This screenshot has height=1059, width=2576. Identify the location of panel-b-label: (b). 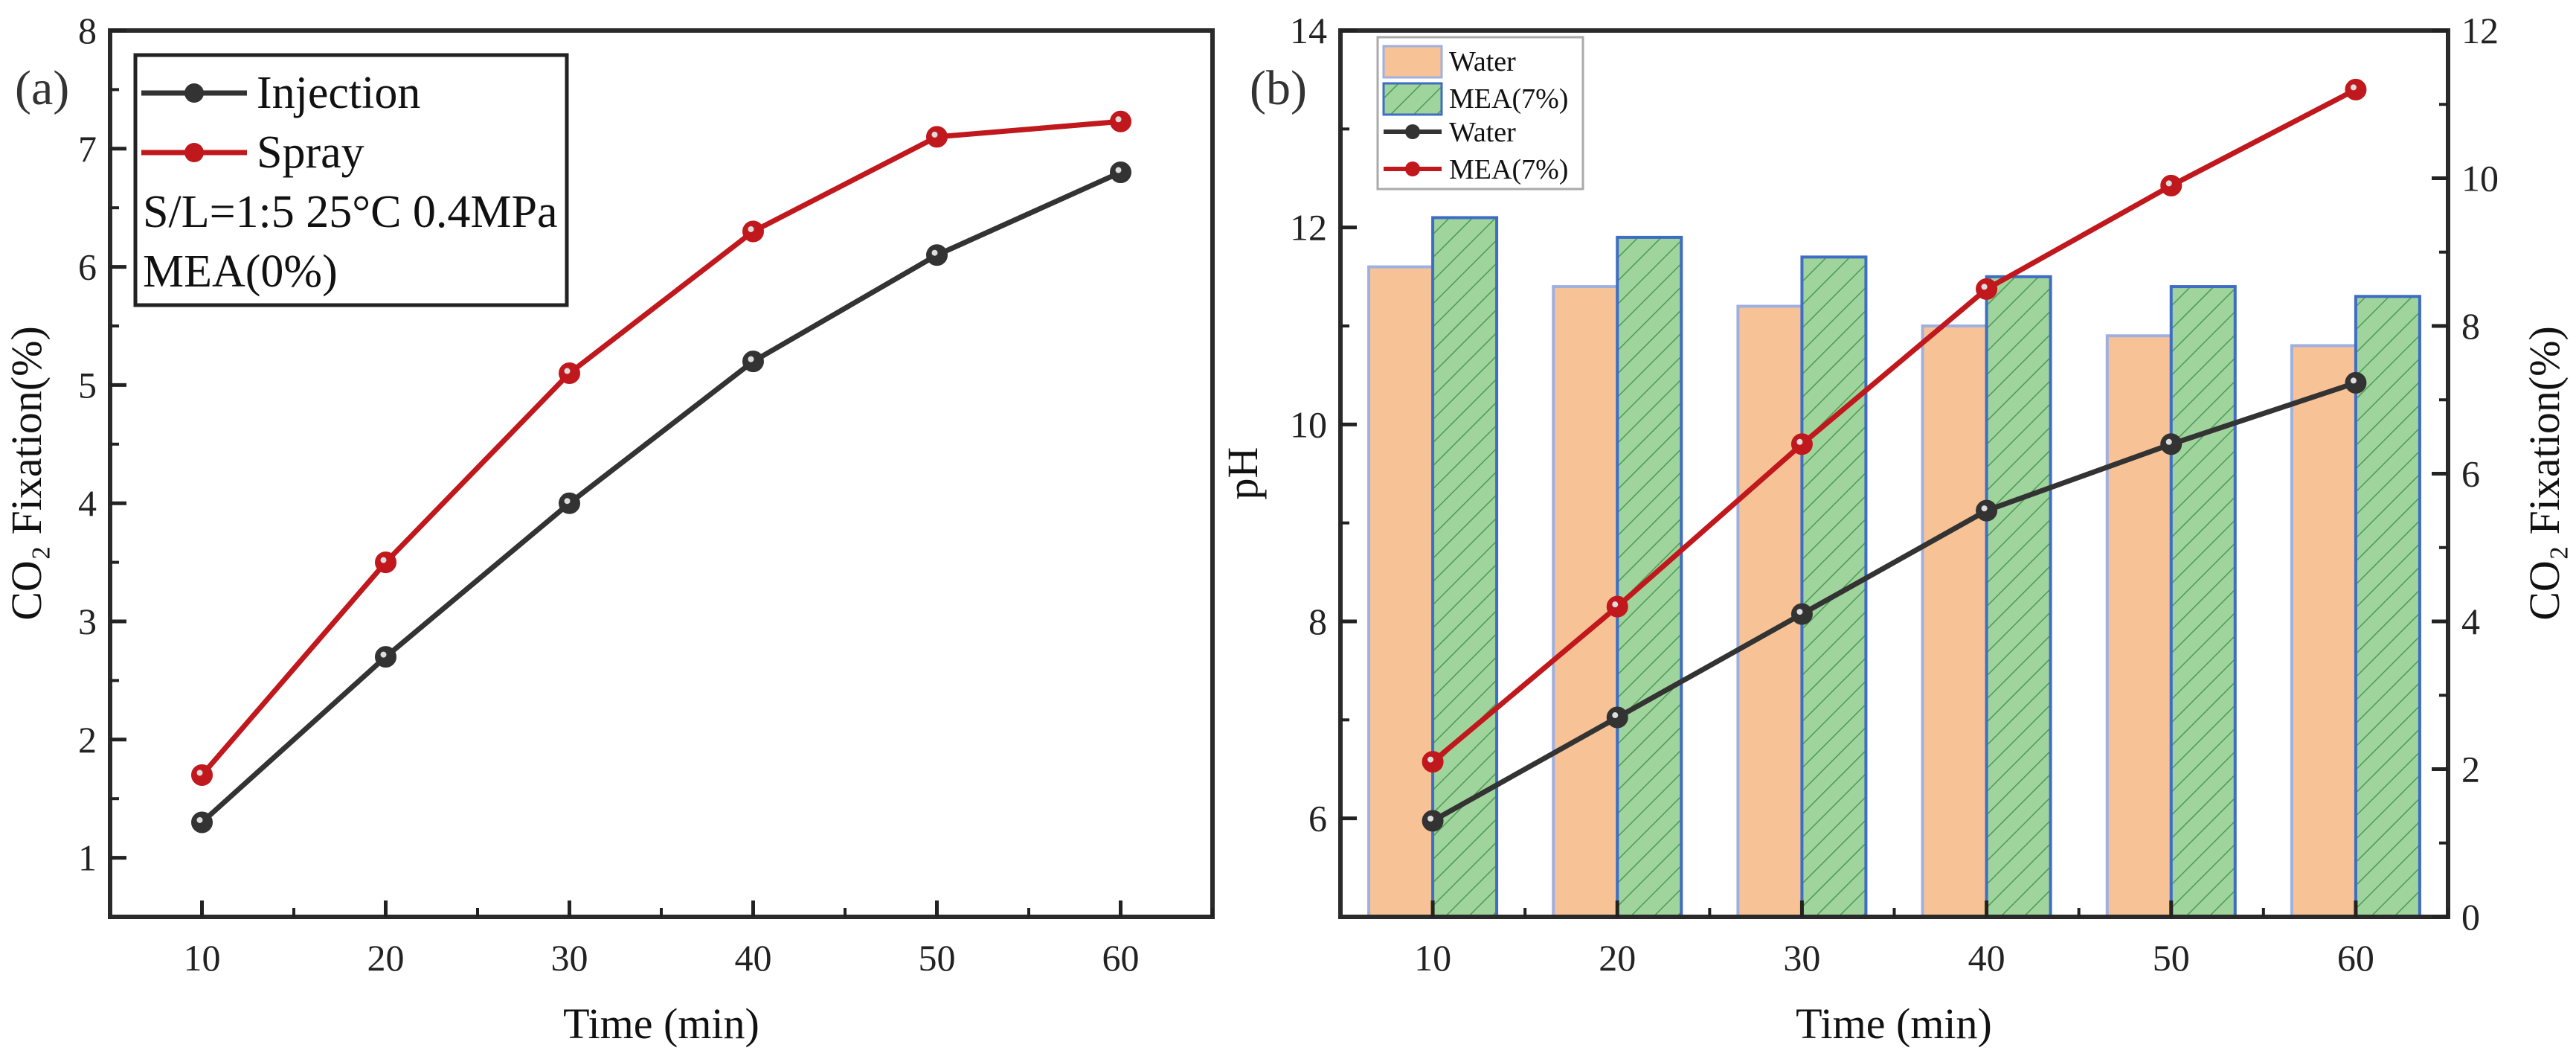
(1278, 88).